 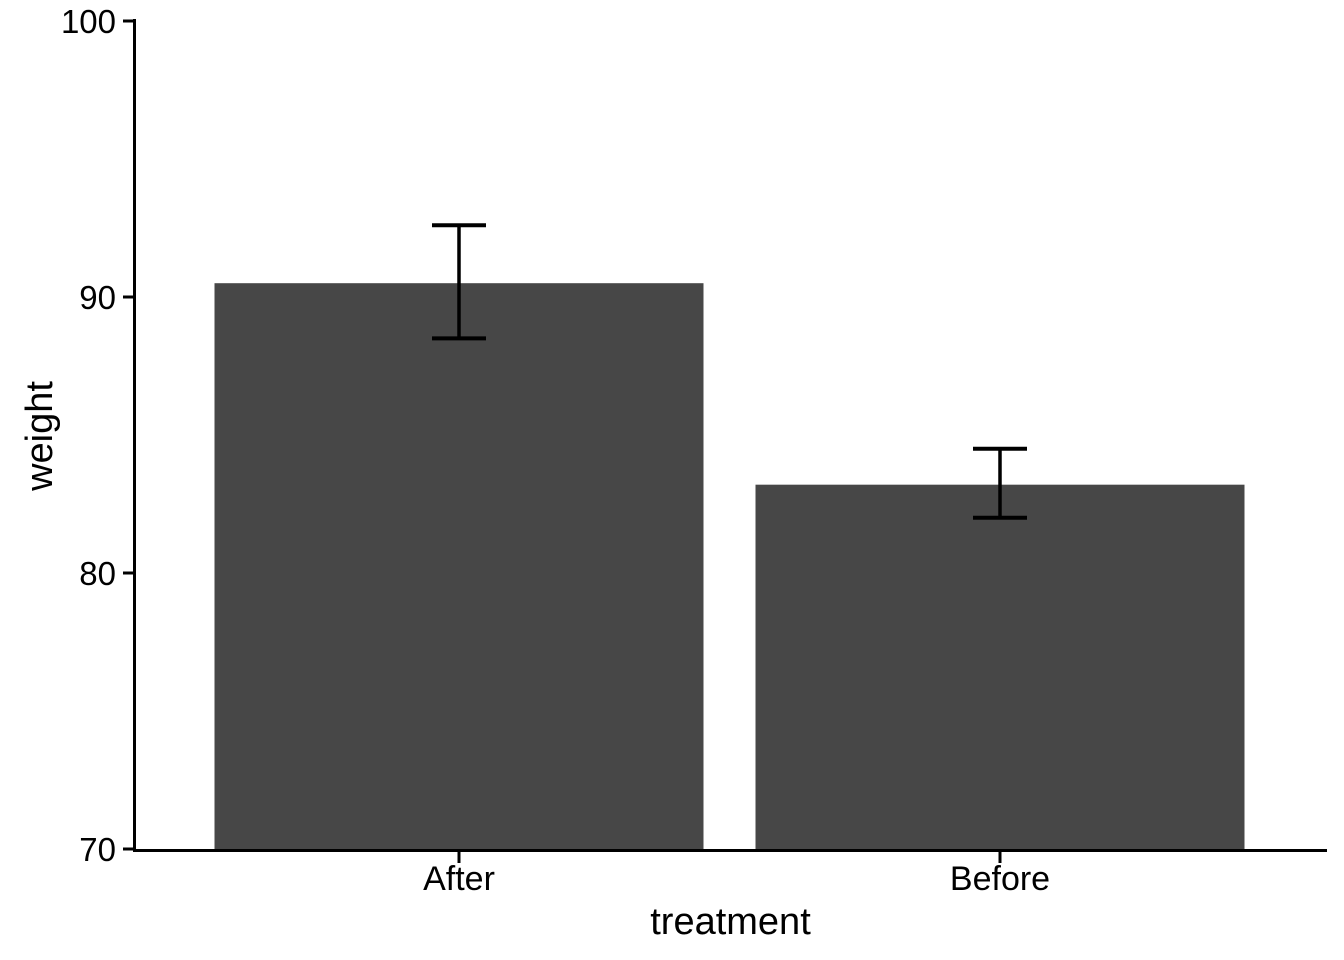 What do you see at coordinates (1000, 668) in the screenshot?
I see `bar-before` at bounding box center [1000, 668].